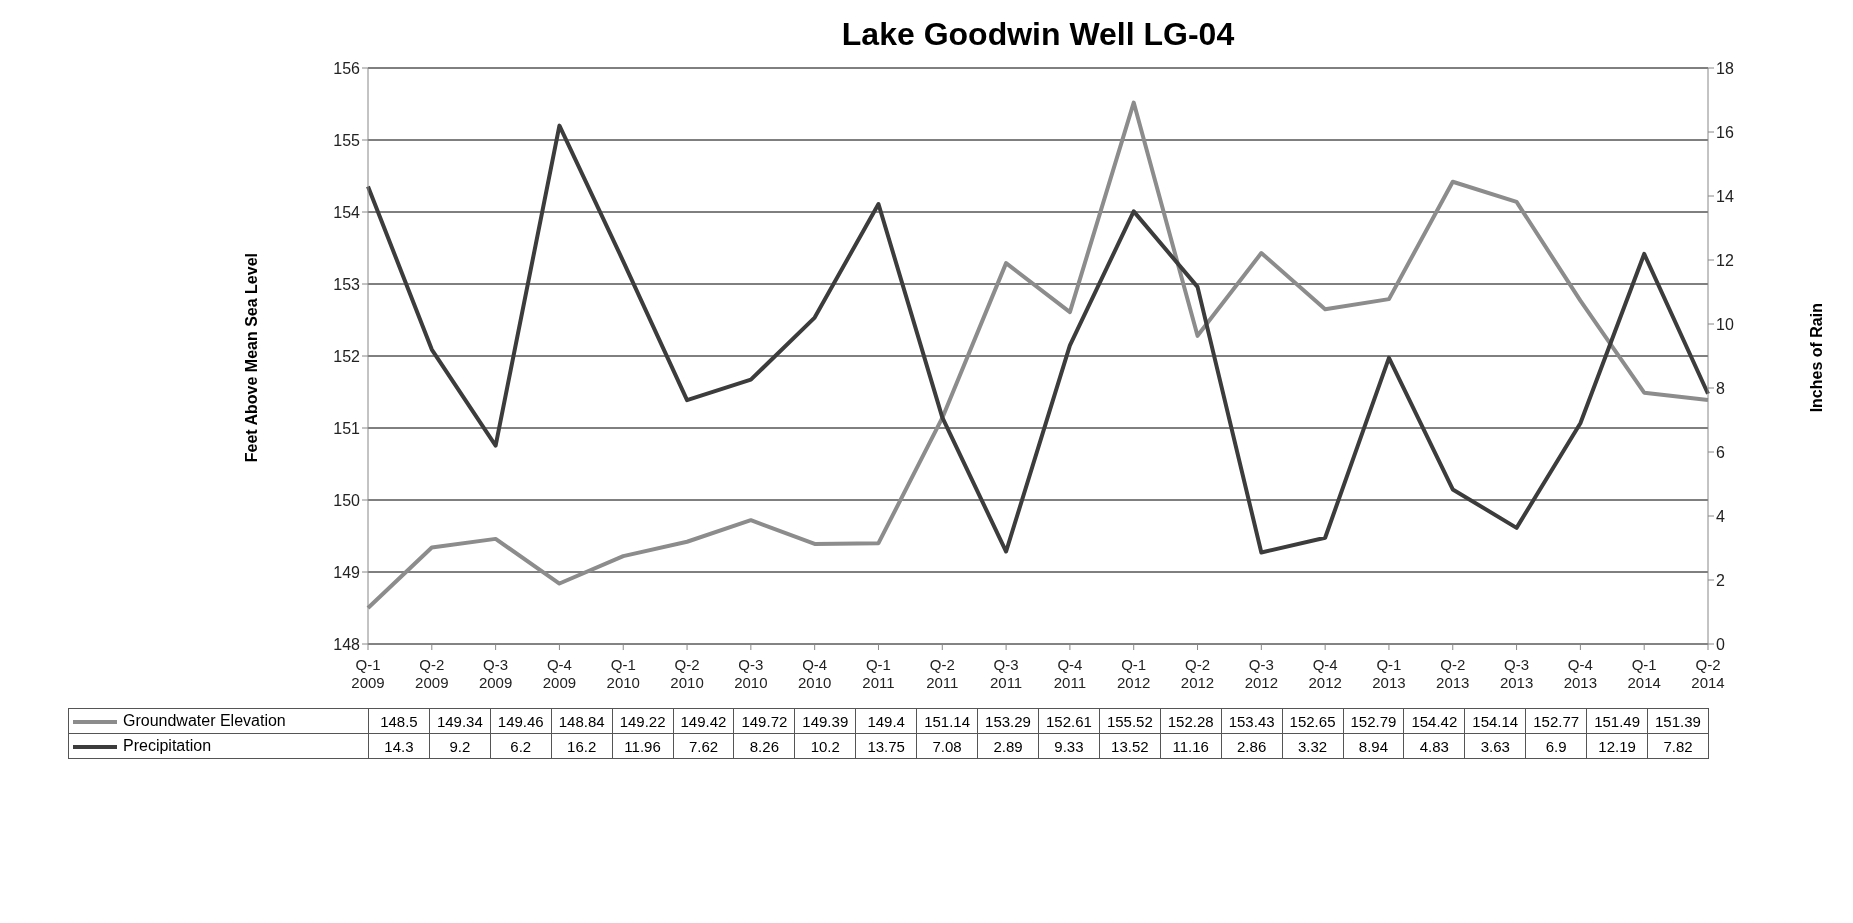  I want to click on y2-tick-label: 18, so click(1725, 68).